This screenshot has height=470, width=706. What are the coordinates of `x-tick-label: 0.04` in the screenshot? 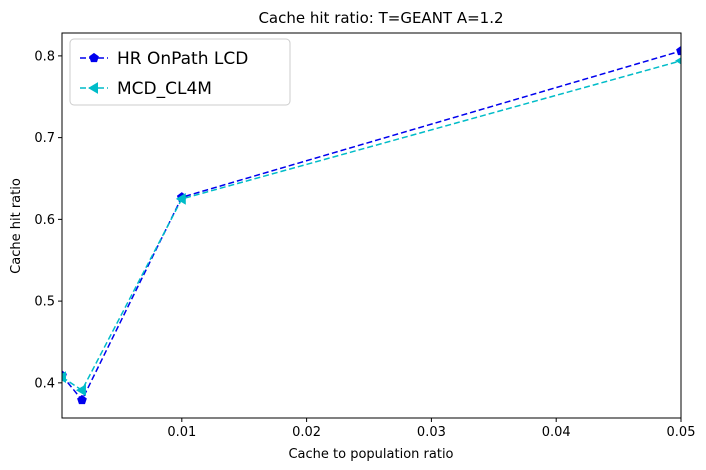 It's located at (556, 432).